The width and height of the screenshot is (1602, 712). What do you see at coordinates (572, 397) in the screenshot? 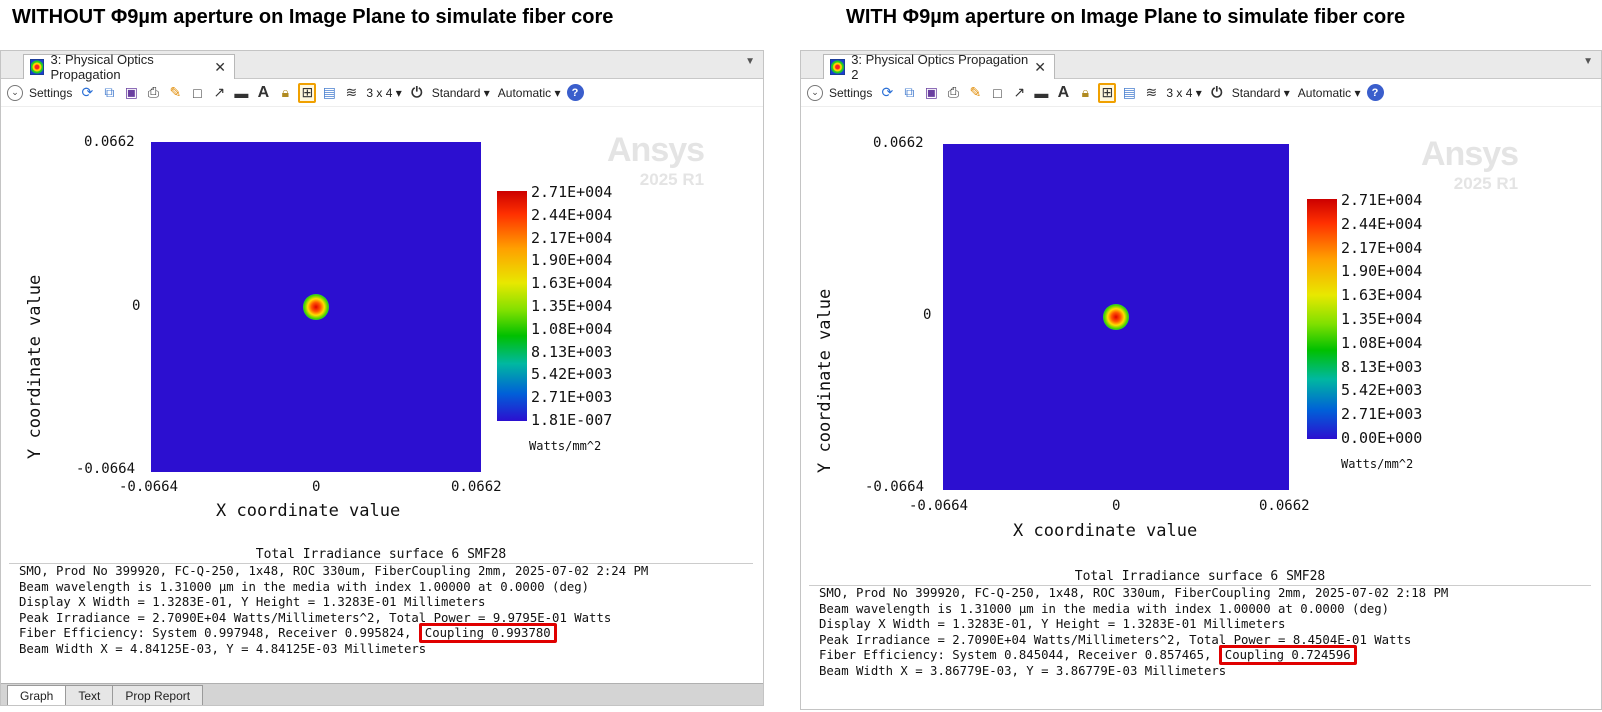
I see `colorbar-label: 2.71E+003` at bounding box center [572, 397].